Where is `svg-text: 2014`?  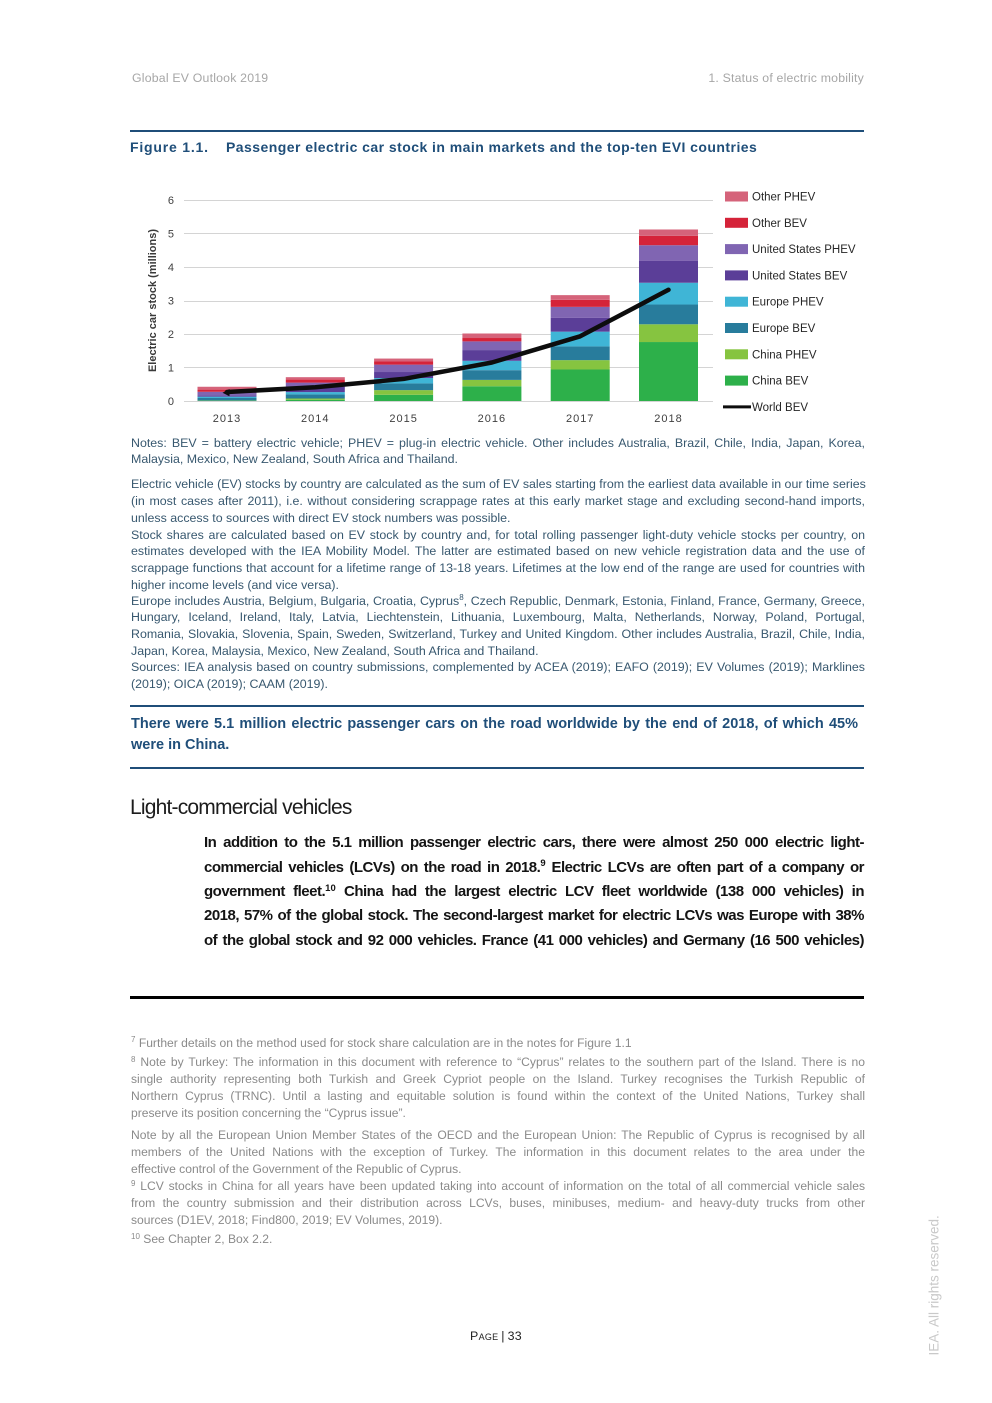 svg-text: 2014 is located at coordinates (315, 419).